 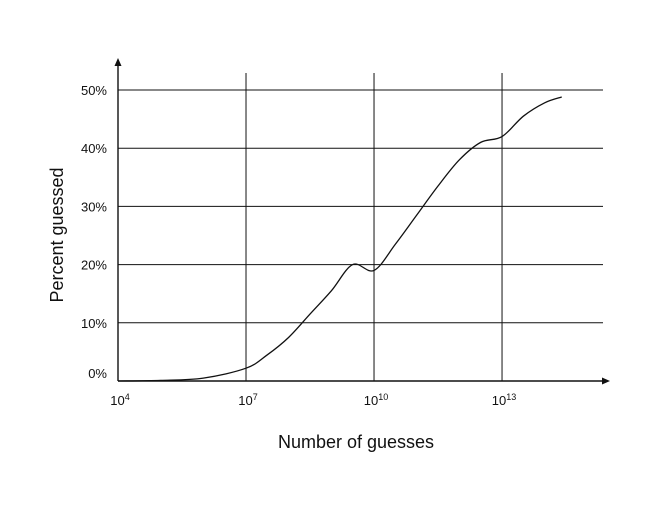 What do you see at coordinates (94, 232) in the screenshot?
I see `y-tick-labels: 0% 10% 20% 30% 40% 50%` at bounding box center [94, 232].